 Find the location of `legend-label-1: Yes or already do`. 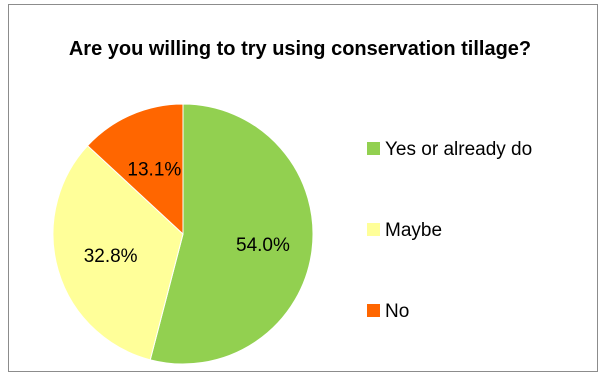

legend-label-1: Yes or already do is located at coordinates (458, 149).